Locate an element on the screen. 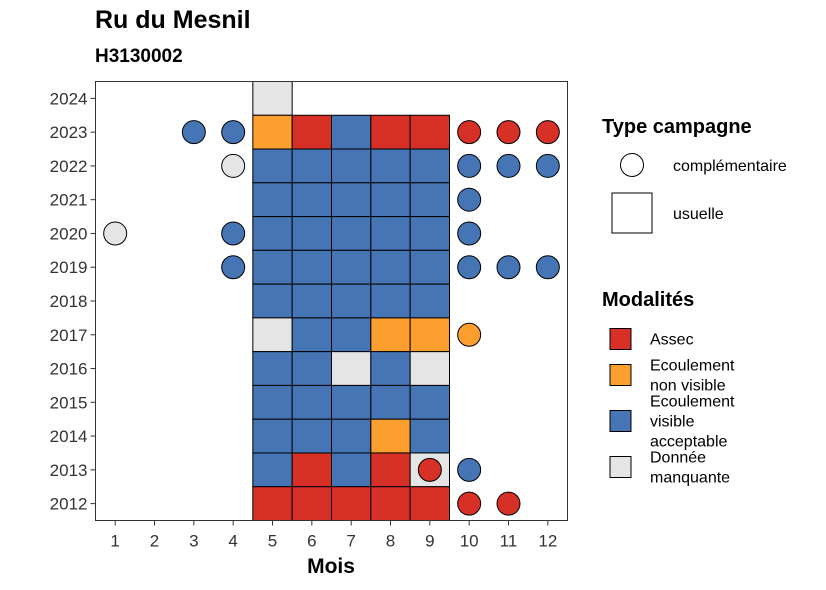 This screenshot has height=590, width=826. legend-type-title: Type campagne is located at coordinates (677, 127).